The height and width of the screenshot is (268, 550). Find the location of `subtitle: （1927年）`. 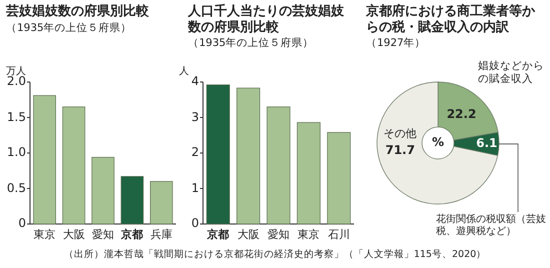

subtitle: （1927年） is located at coordinates (396, 43).